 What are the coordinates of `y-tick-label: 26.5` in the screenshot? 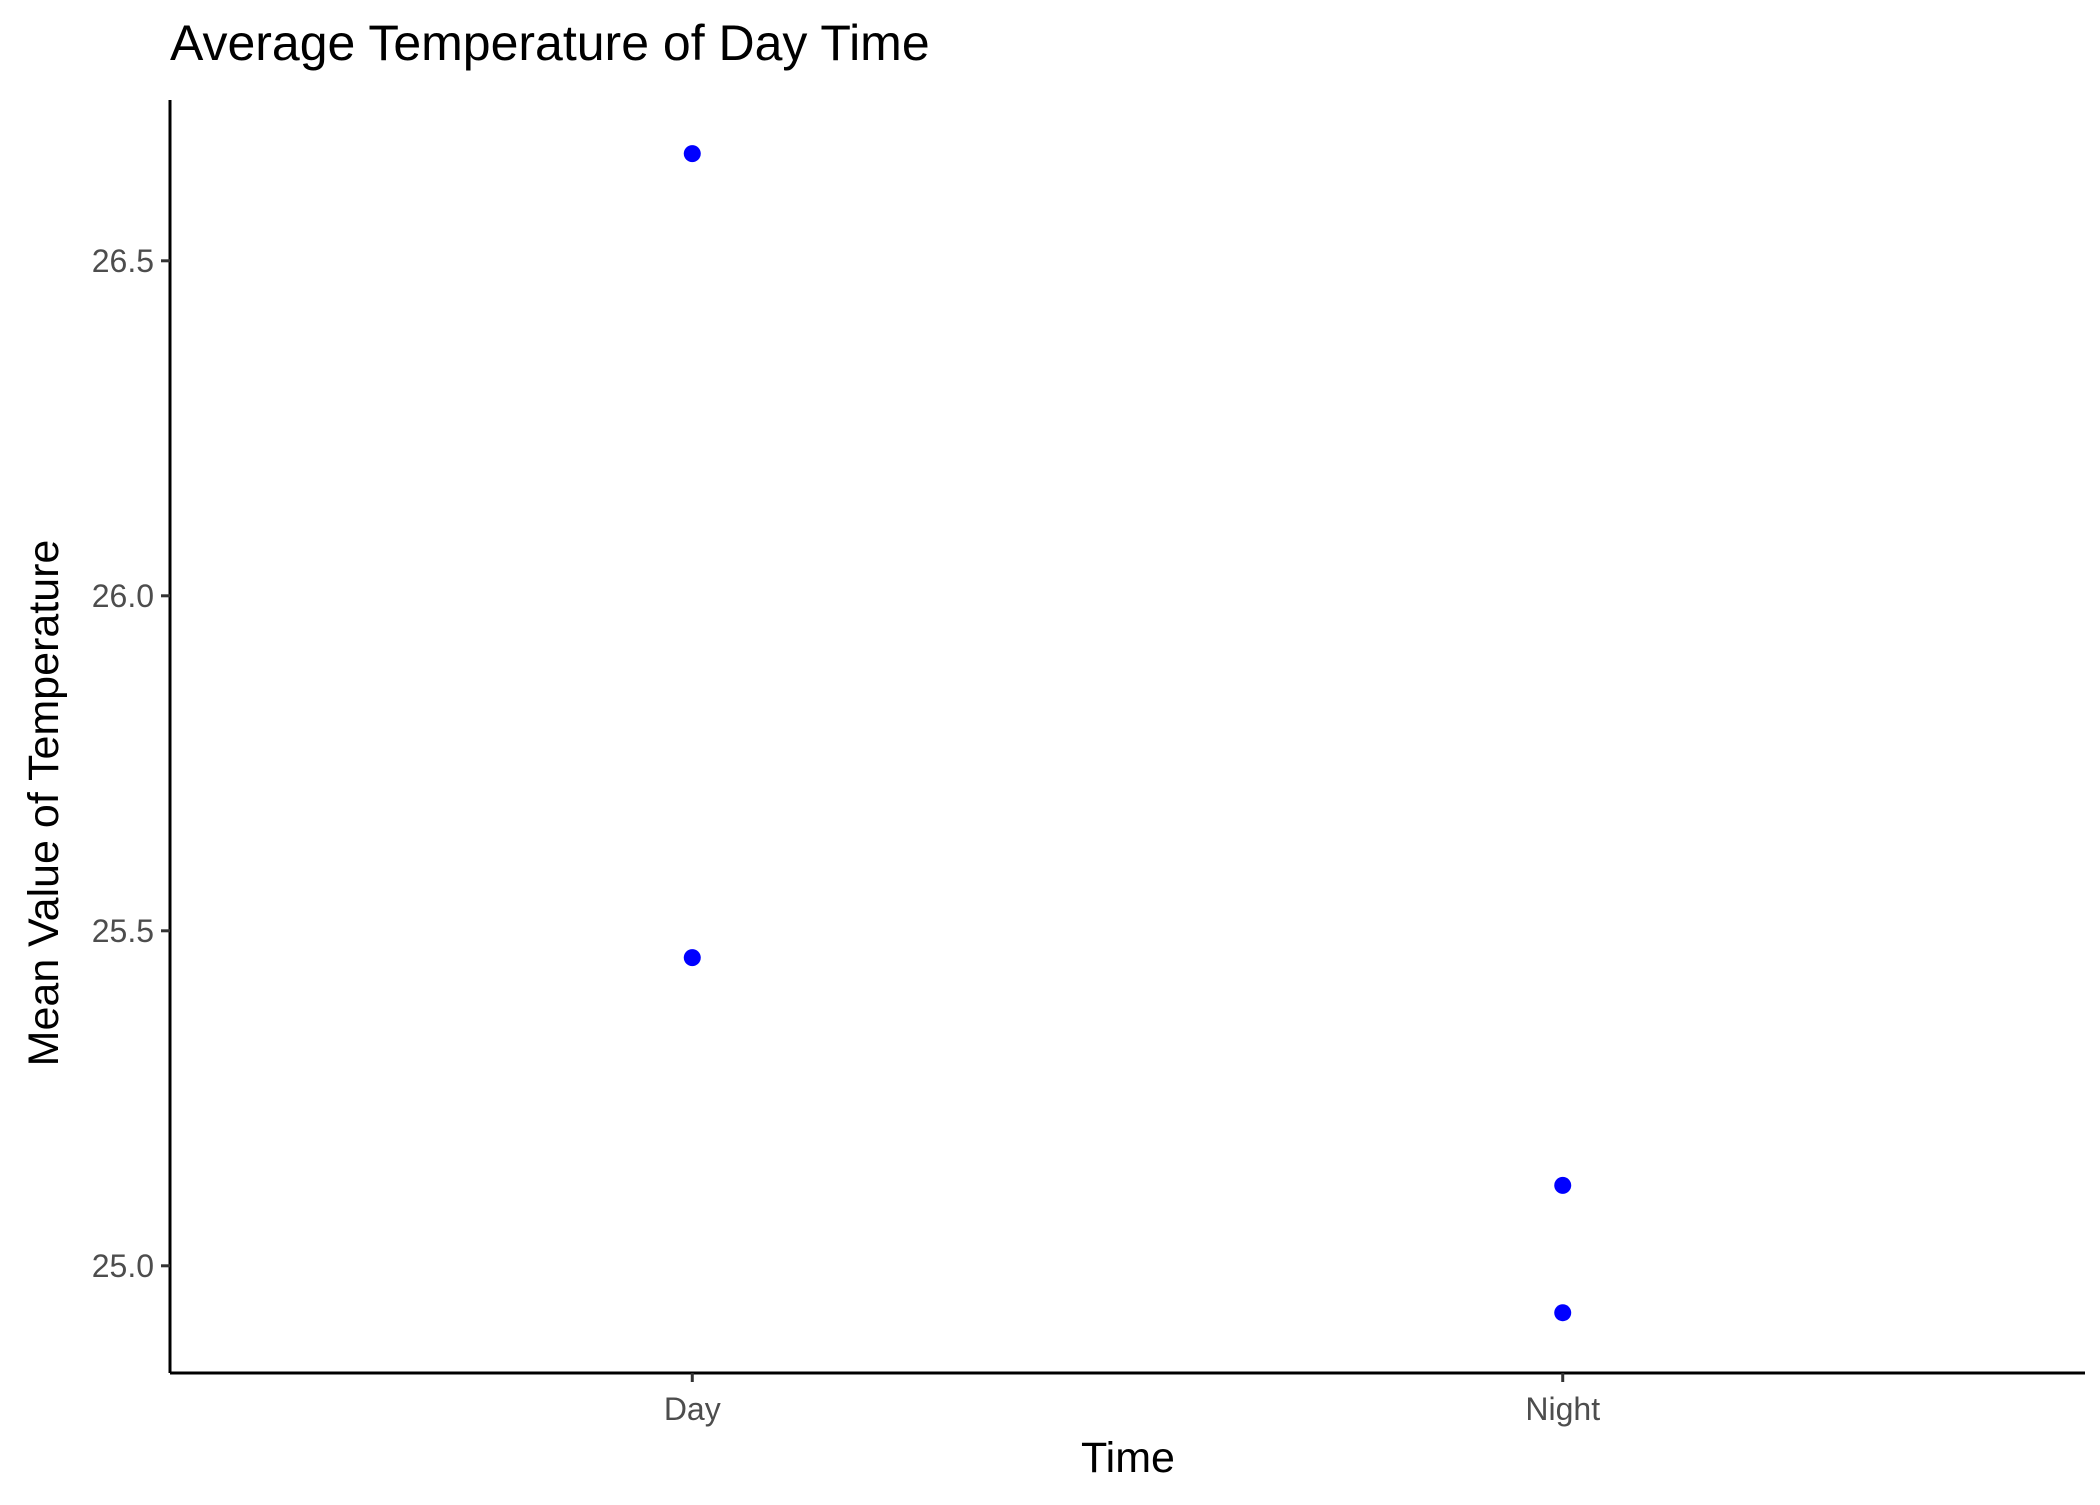 It's located at (123, 261).